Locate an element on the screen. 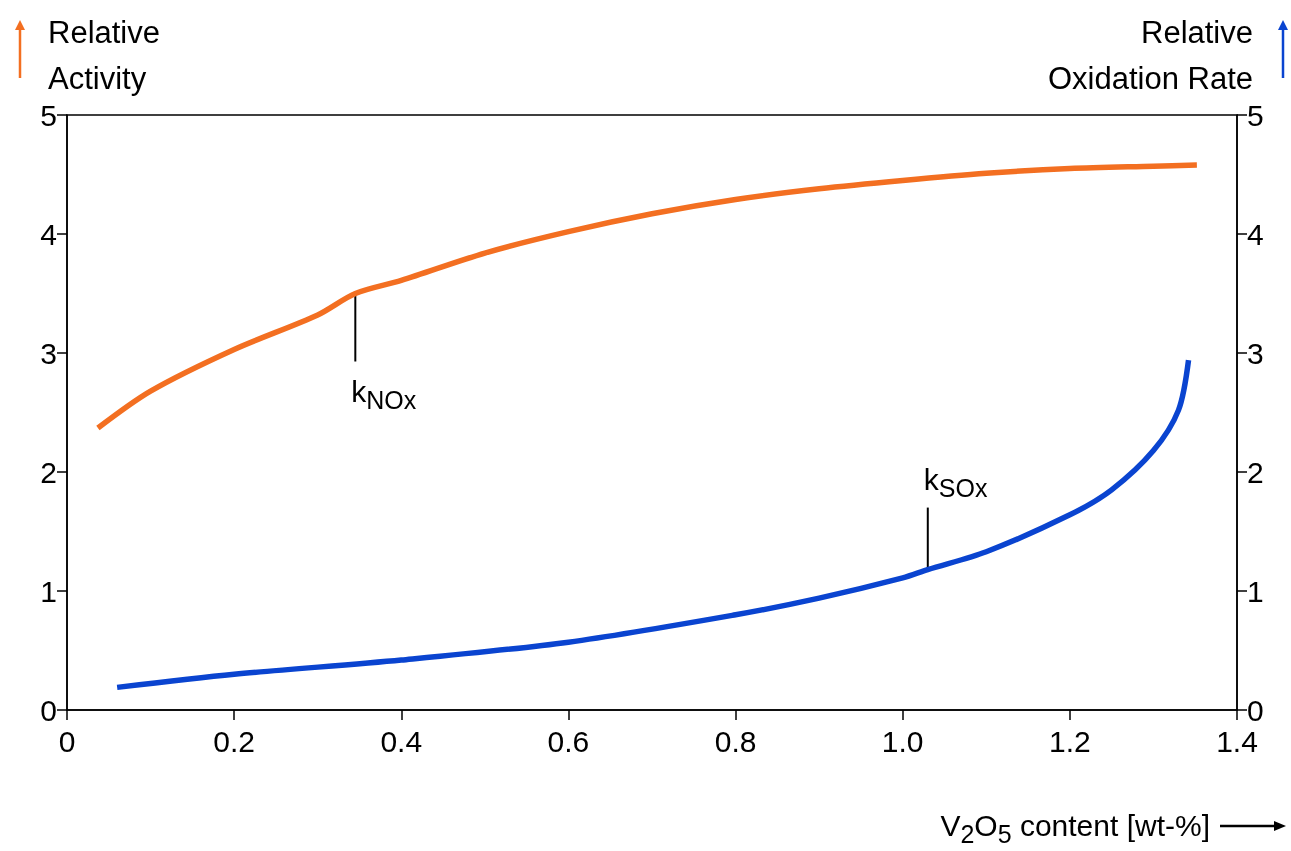 The height and width of the screenshot is (851, 1291). annotation: k$_{NOx}$ is located at coordinates (384, 394).